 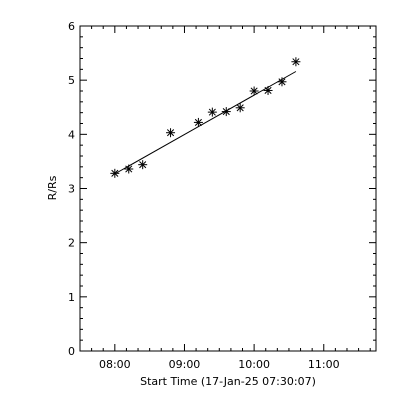 I want to click on x-tick-label: 11:00, so click(x=324, y=364).